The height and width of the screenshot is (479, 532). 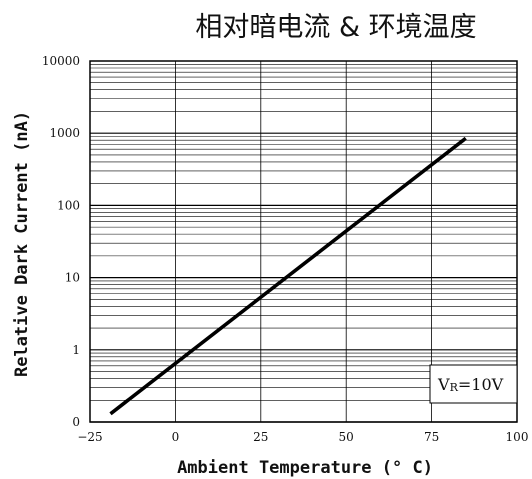 What do you see at coordinates (431, 437) in the screenshot?
I see `x-tick-label: 75` at bounding box center [431, 437].